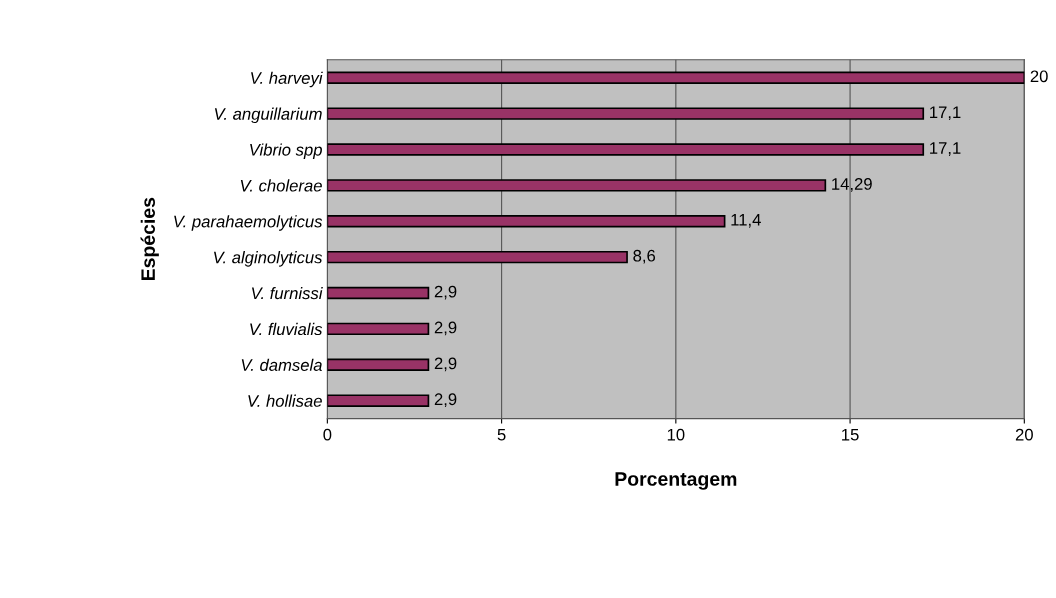 The height and width of the screenshot is (598, 1056). Describe the element at coordinates (327, 434) in the screenshot. I see `x-tick-label: 0` at that location.